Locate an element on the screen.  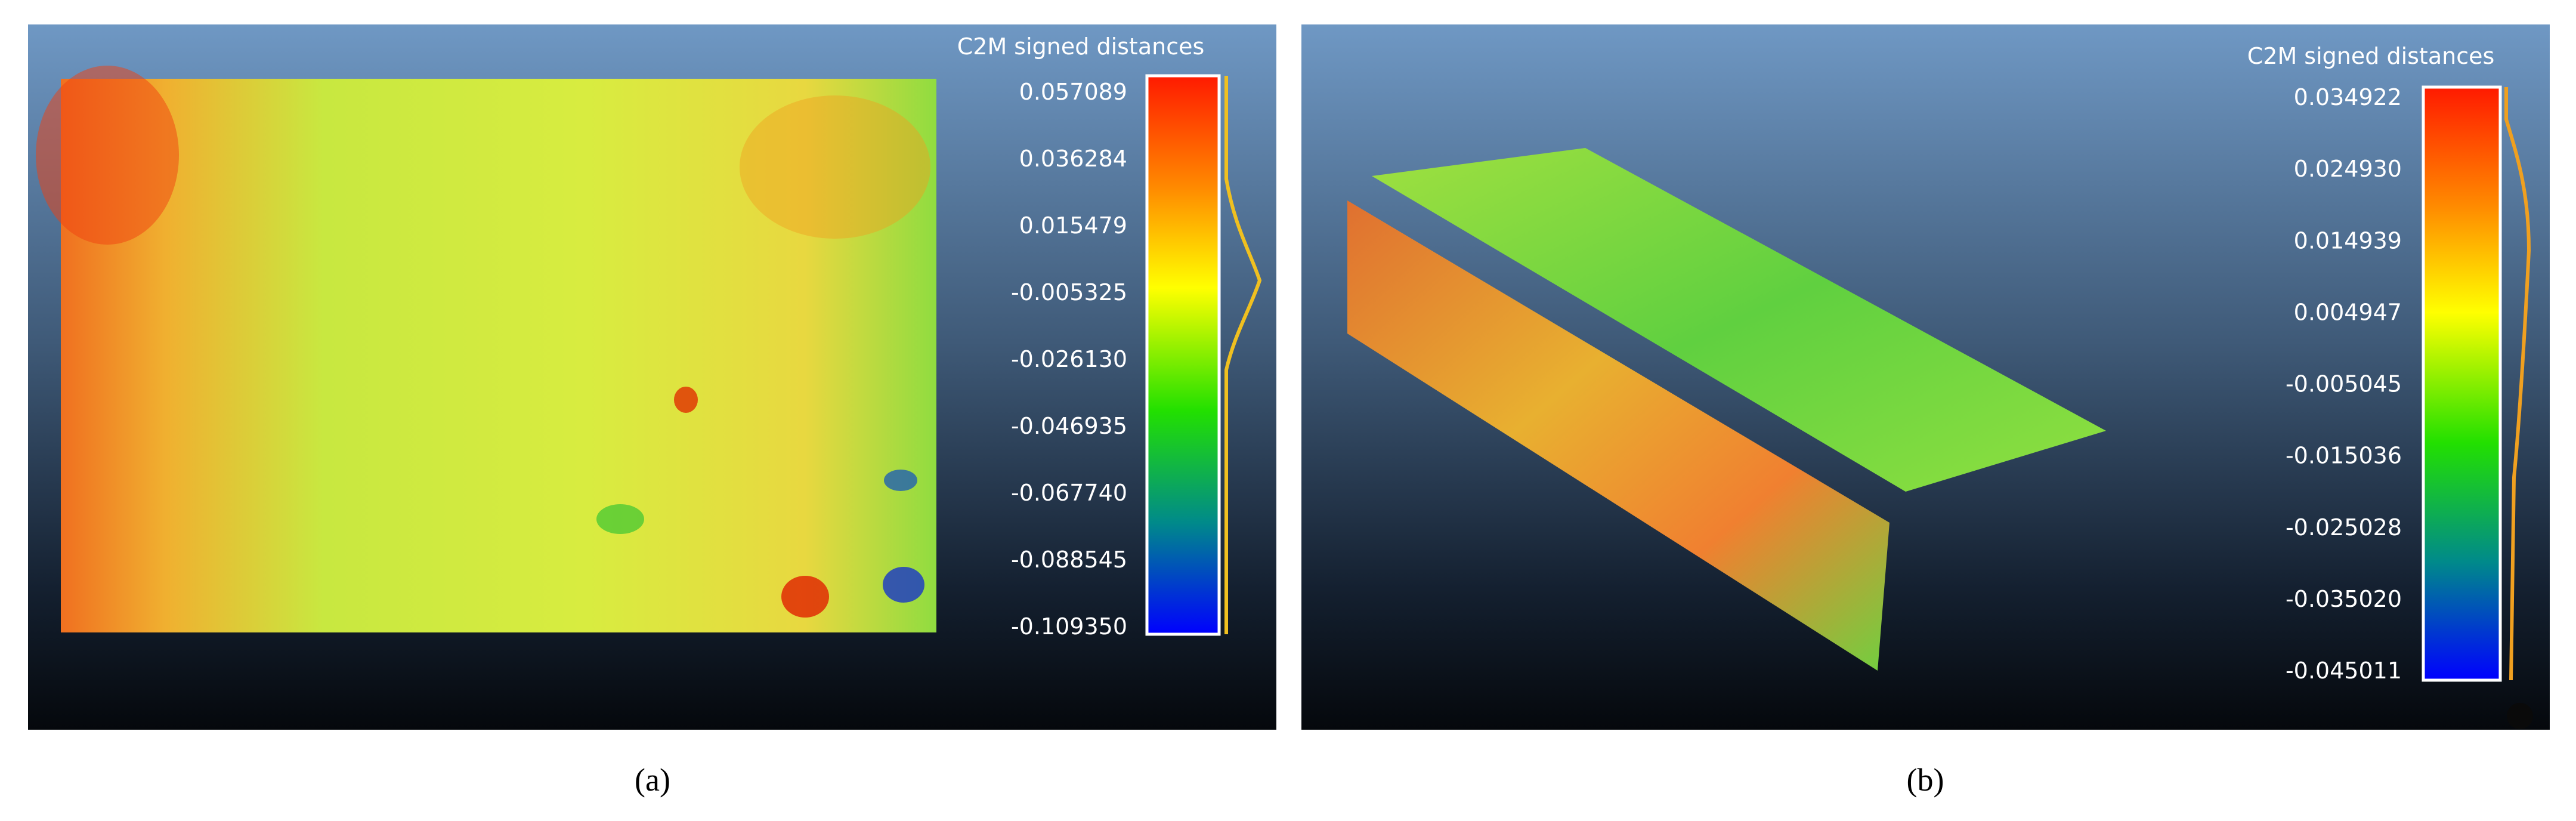
scale-label: -0.067740 is located at coordinates (1069, 493).